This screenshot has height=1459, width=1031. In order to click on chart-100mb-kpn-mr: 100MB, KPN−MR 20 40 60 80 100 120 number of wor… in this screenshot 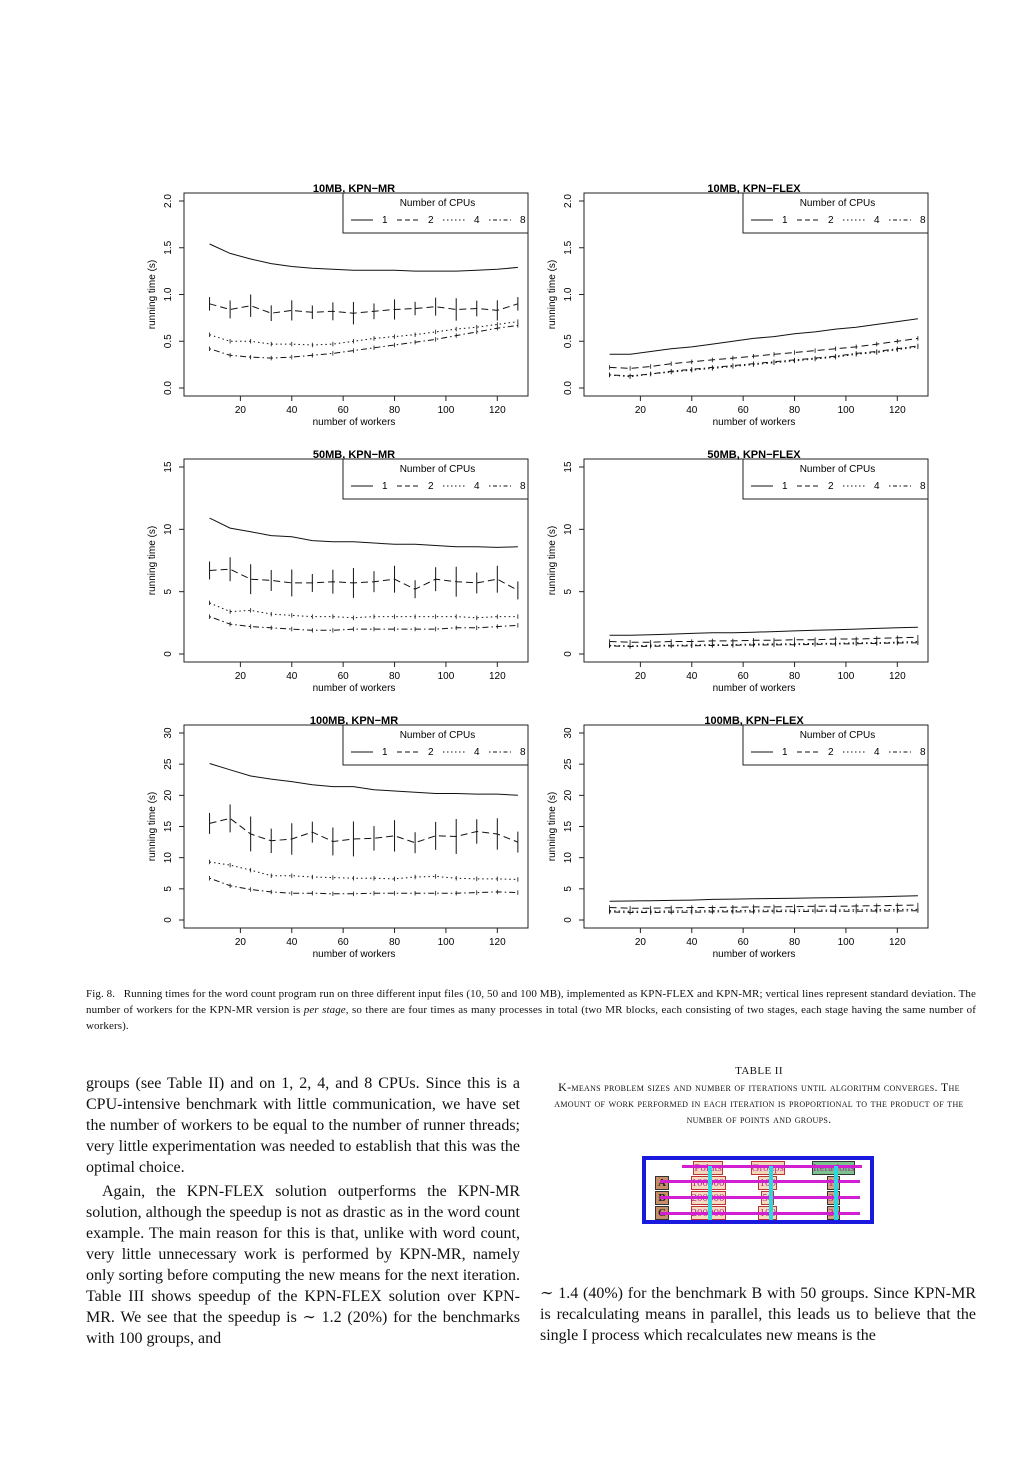, I will do `click(330, 839)`.